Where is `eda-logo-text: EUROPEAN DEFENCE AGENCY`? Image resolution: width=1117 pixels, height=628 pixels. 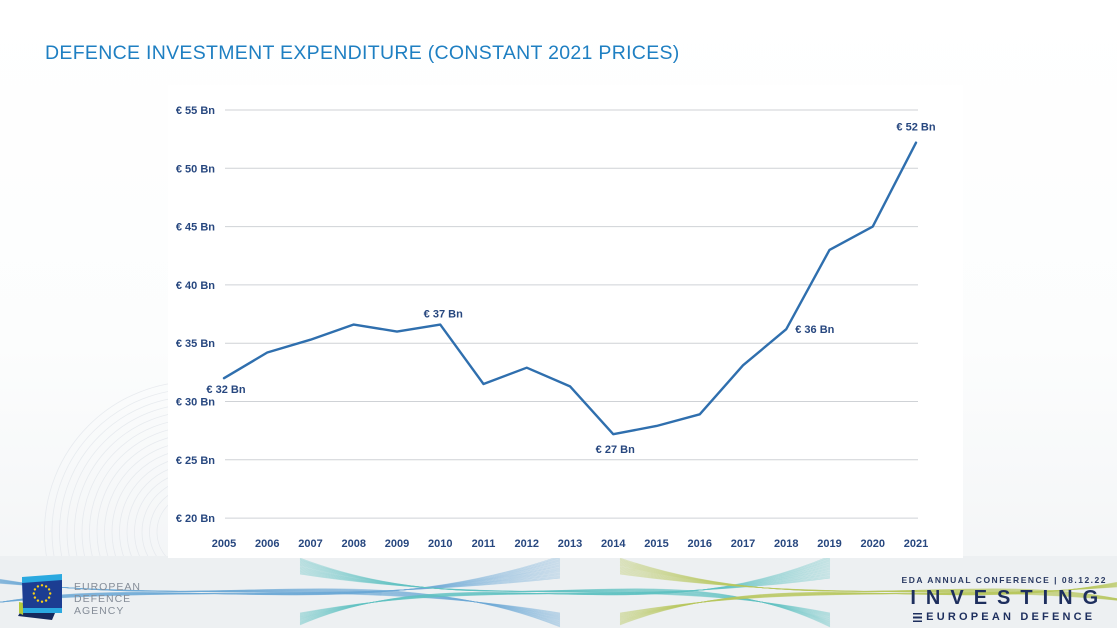
eda-logo-text: EUROPEAN DEFENCE AGENCY is located at coordinates (107, 599).